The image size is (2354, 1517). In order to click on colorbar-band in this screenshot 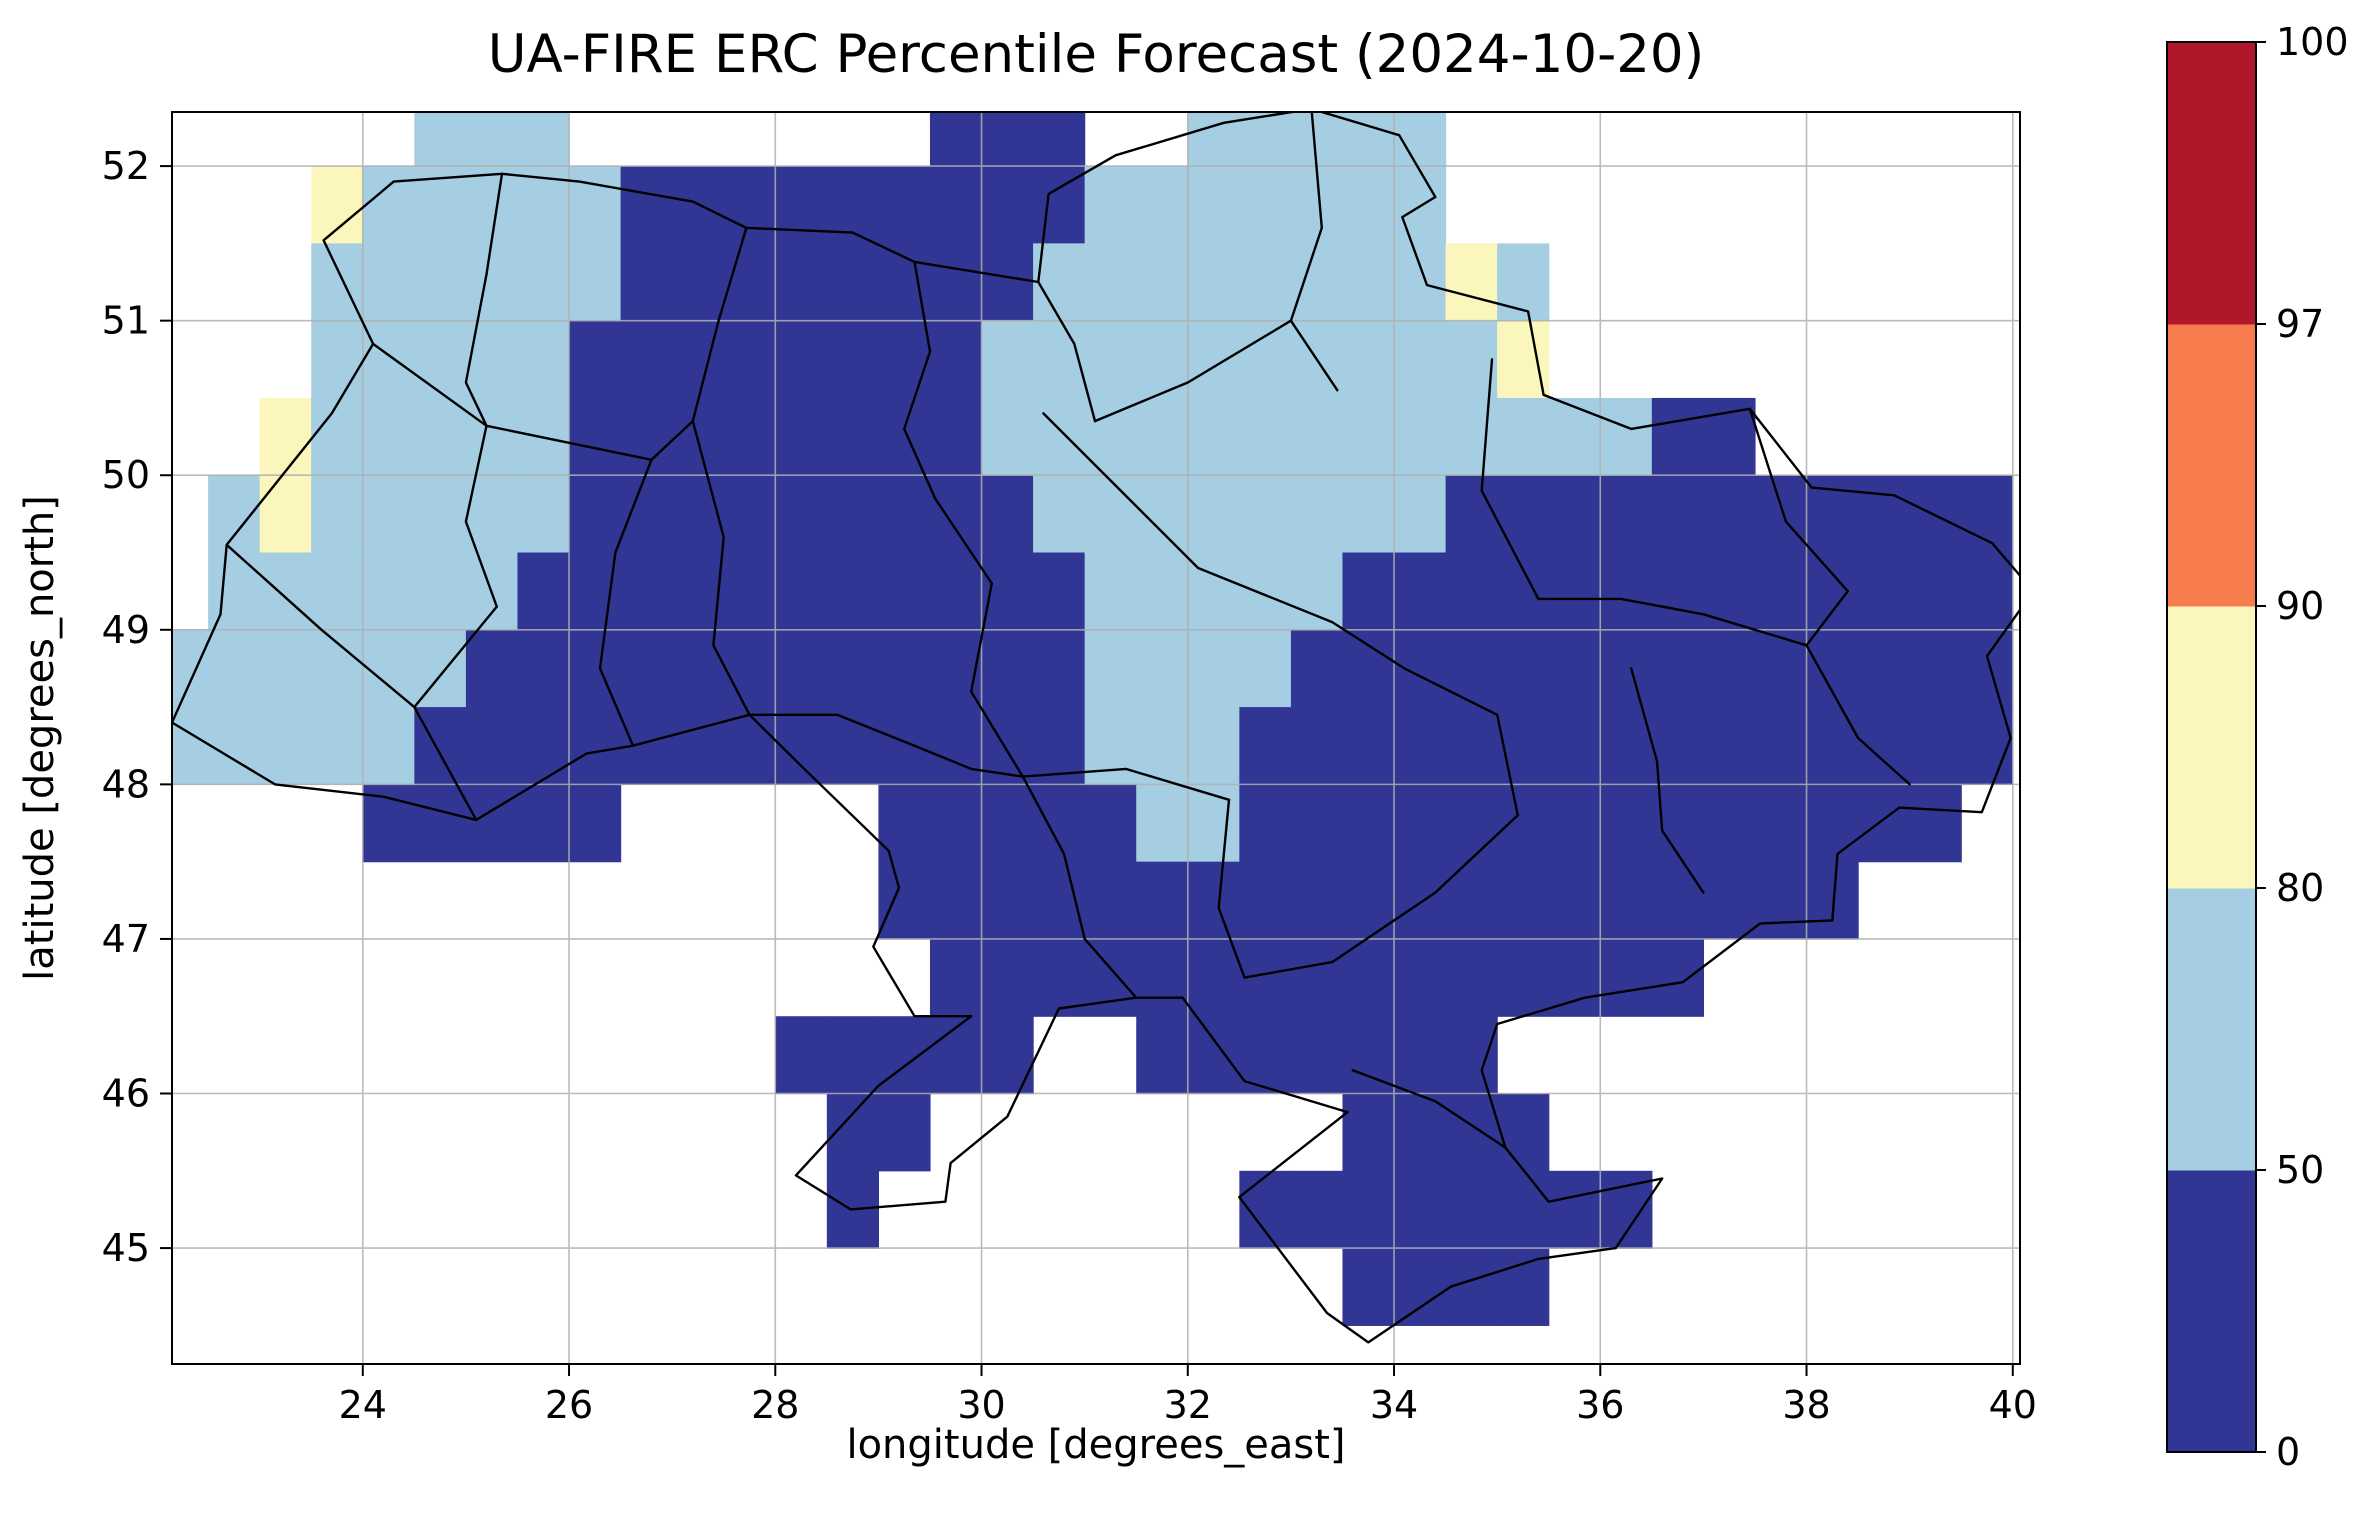, I will do `click(2211, 465)`.